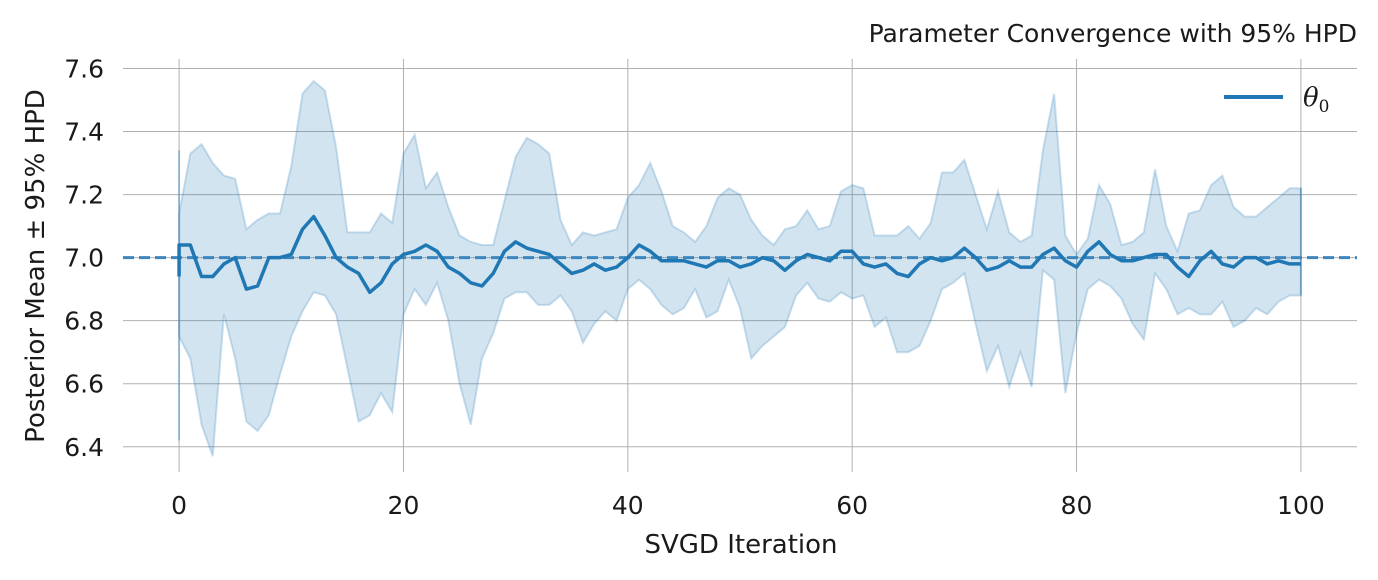 This screenshot has height=580, width=1378. I want to click on y-tick-6.4: 6.4, so click(84, 447).